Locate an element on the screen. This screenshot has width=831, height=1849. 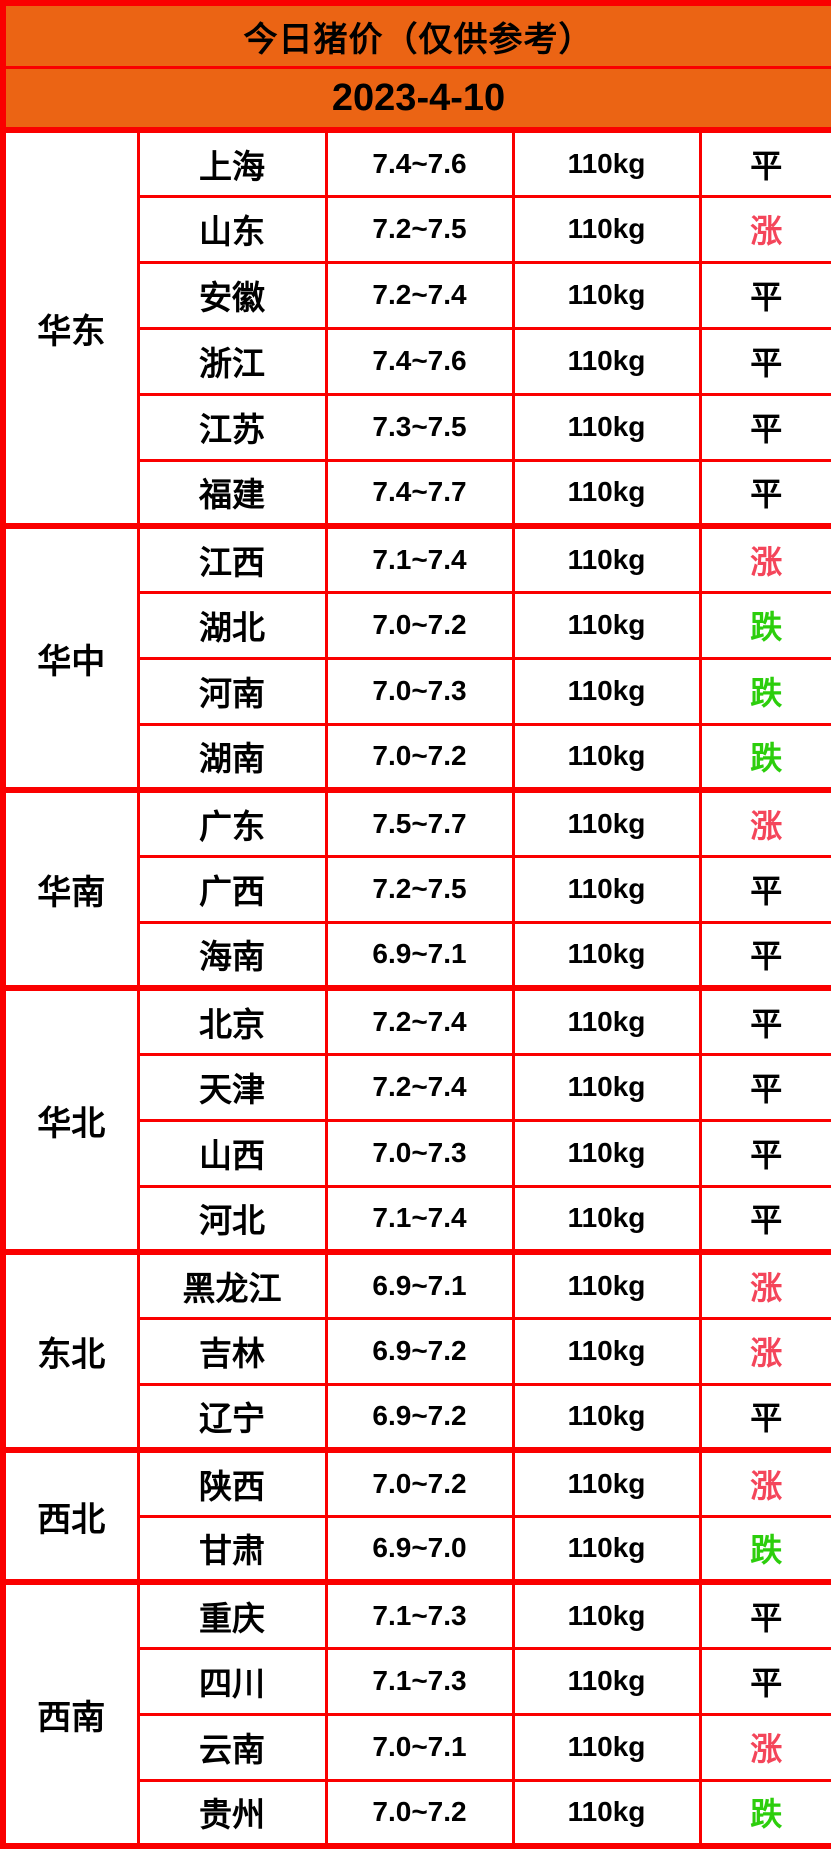
title-row: 今日猪价（仅供参考） is located at coordinates (416, 35).